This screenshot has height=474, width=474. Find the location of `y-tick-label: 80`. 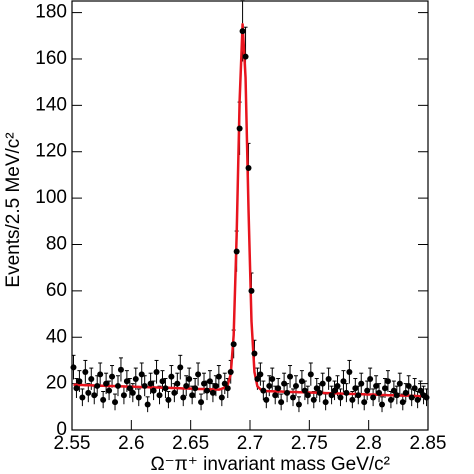

y-tick-label: 80 is located at coordinates (56, 244).